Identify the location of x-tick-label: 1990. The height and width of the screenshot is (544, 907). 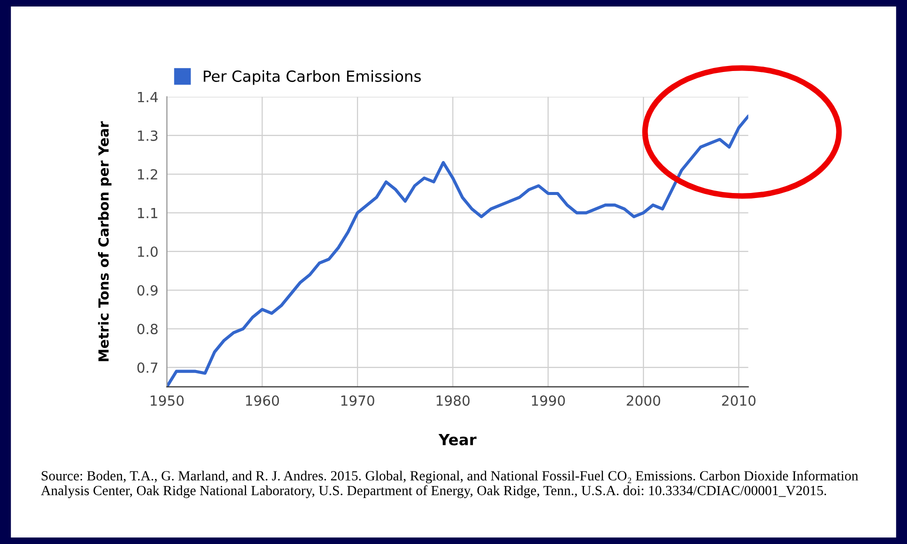
(548, 400).